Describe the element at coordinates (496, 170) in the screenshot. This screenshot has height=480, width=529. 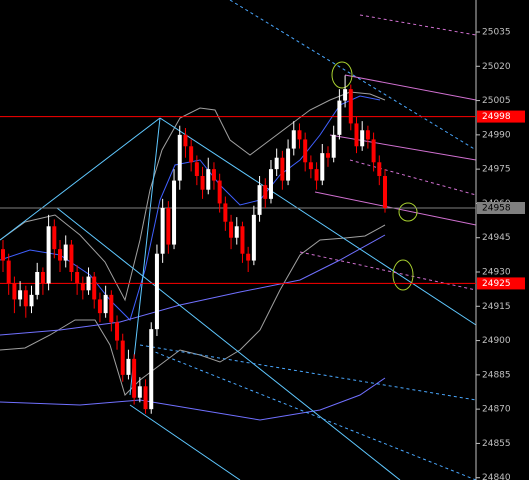
I see `y-tick-label: 24975` at that location.